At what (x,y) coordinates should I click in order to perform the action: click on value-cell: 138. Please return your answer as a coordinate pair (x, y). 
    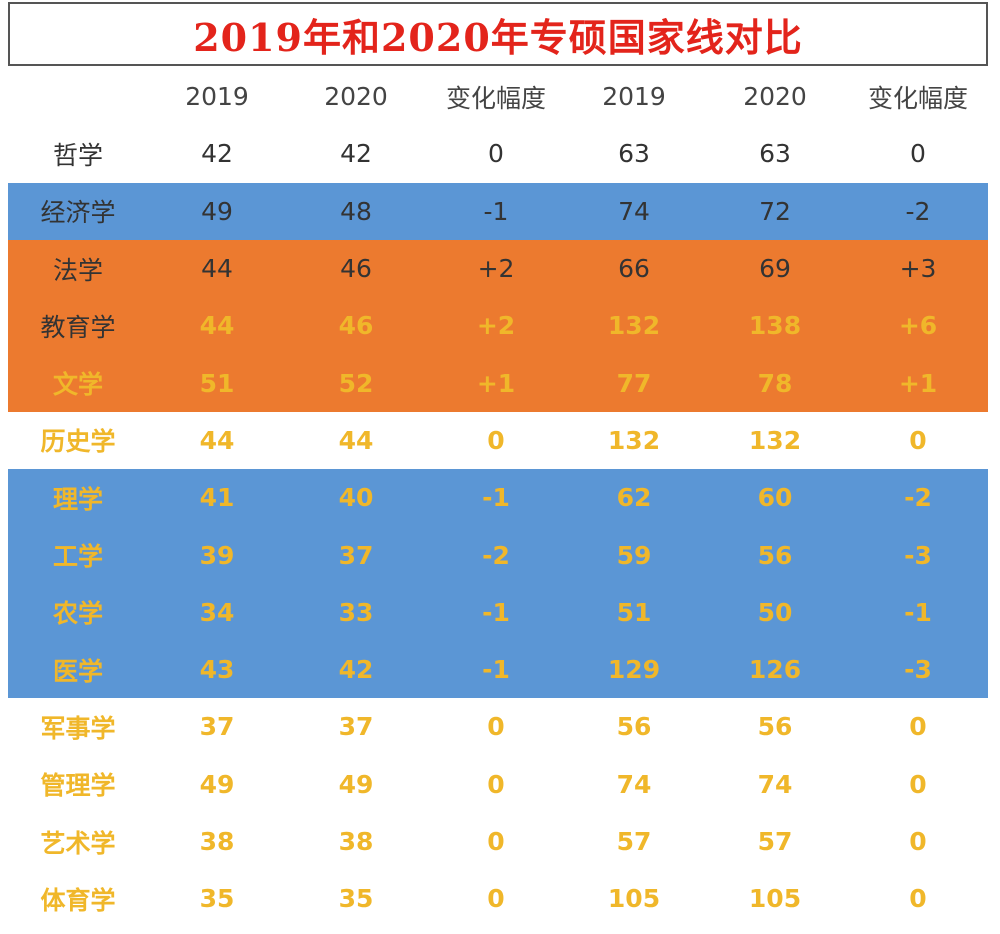
    Looking at the image, I should click on (775, 326).